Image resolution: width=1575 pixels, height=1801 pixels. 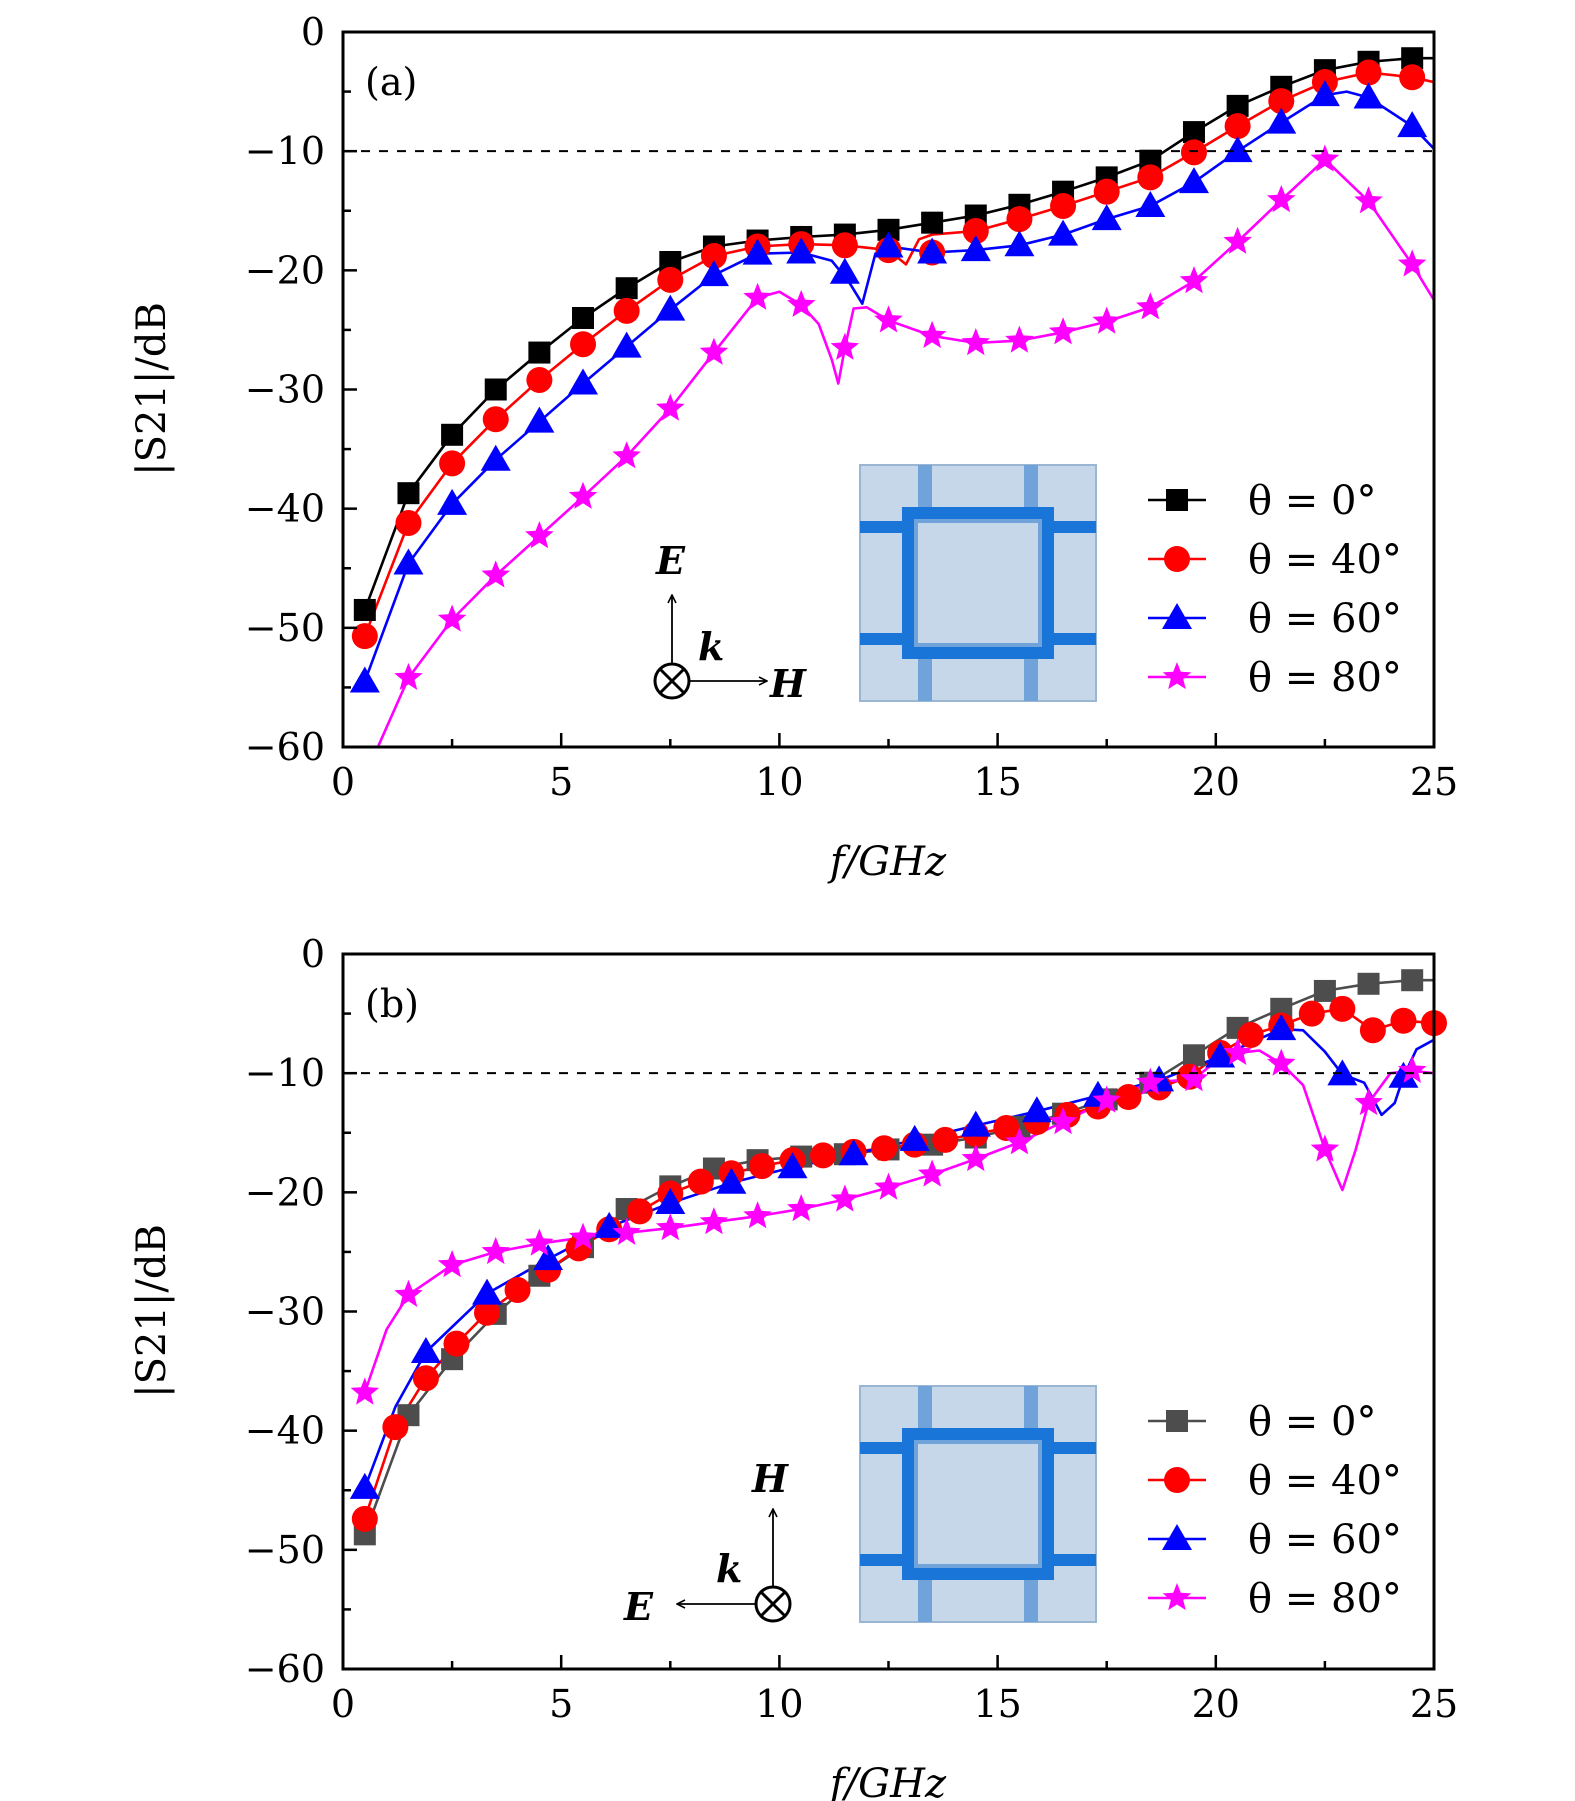 I want to click on panel-a-unit-cell-inset, so click(x=978, y=583).